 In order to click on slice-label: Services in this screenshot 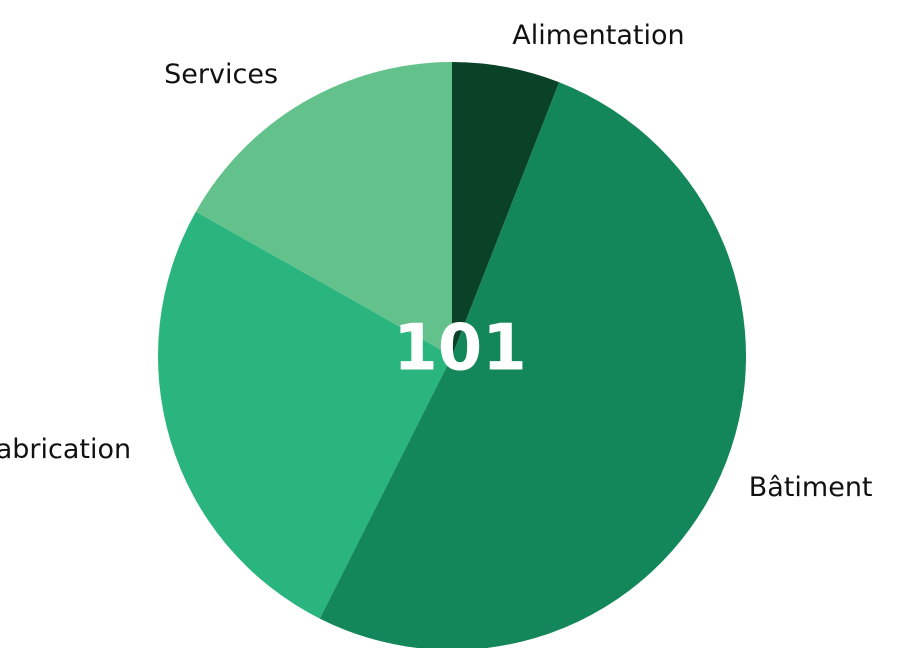, I will do `click(221, 74)`.